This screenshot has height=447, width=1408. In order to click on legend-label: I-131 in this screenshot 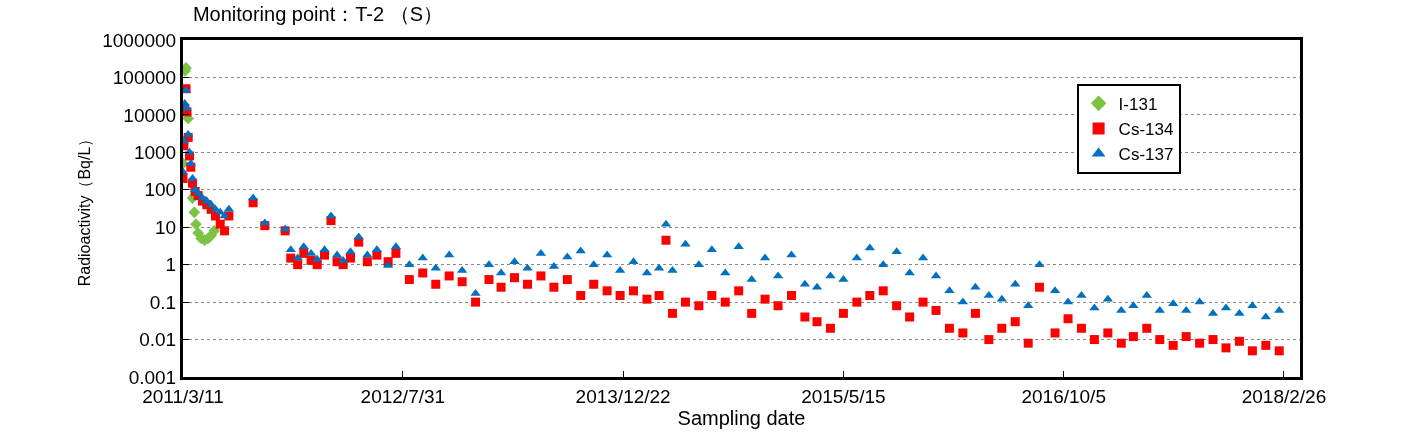, I will do `click(1138, 104)`.